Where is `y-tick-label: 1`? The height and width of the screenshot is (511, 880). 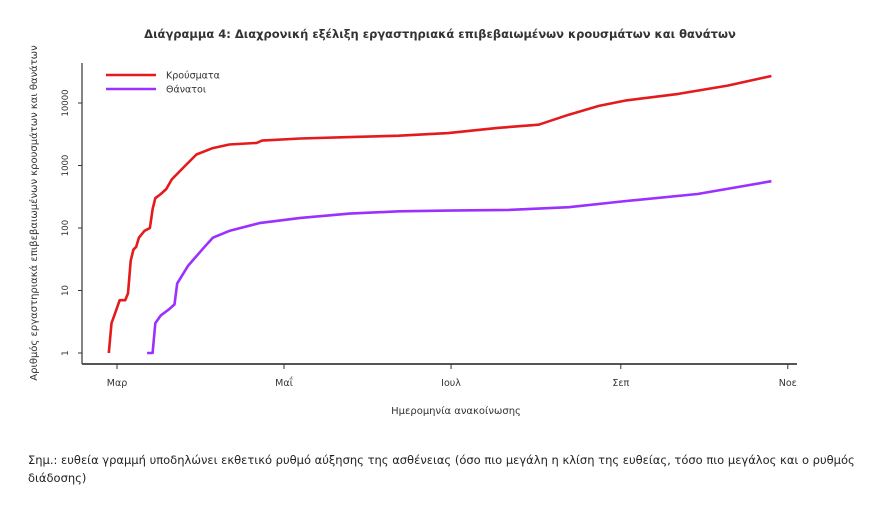
y-tick-label: 1 is located at coordinates (66, 352).